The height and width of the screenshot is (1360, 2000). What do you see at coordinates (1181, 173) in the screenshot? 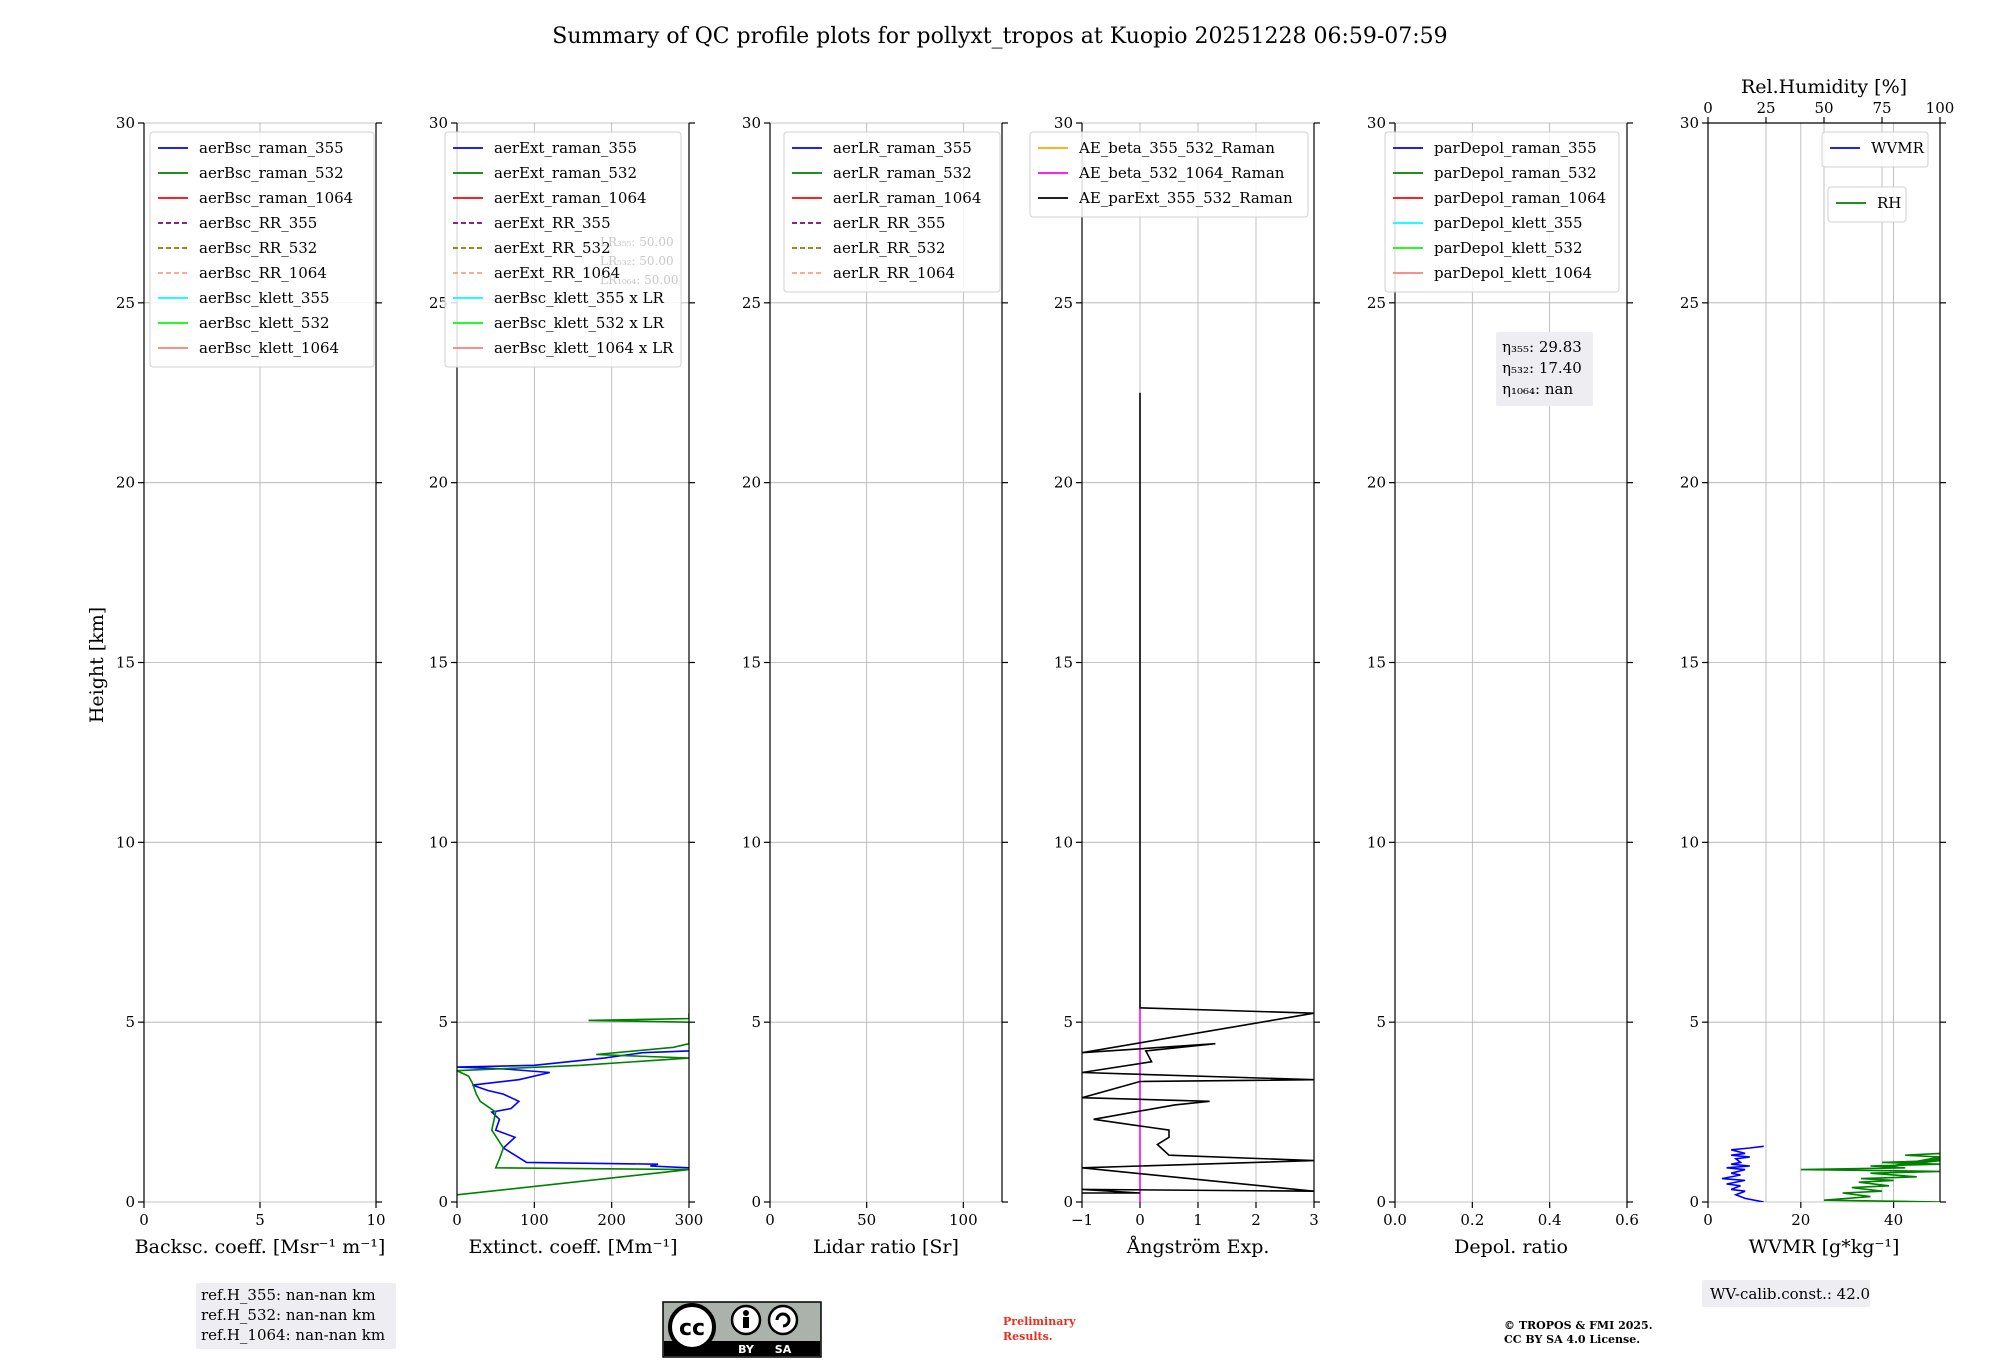
I see `legend-label: AE_beta_532_1064_Raman` at bounding box center [1181, 173].